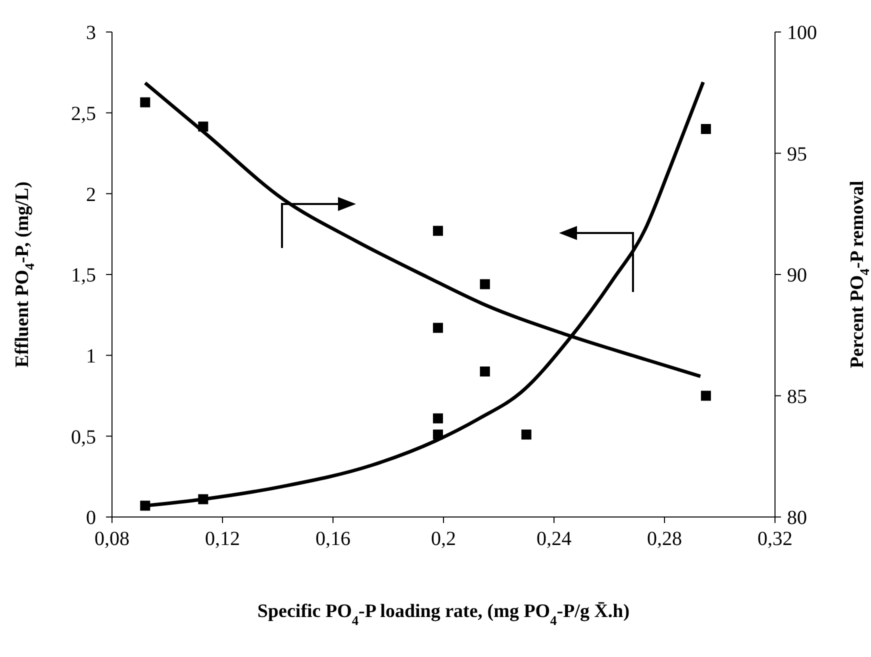 The image size is (871, 657). What do you see at coordinates (91, 518) in the screenshot?
I see `y-tick-label: 0` at bounding box center [91, 518].